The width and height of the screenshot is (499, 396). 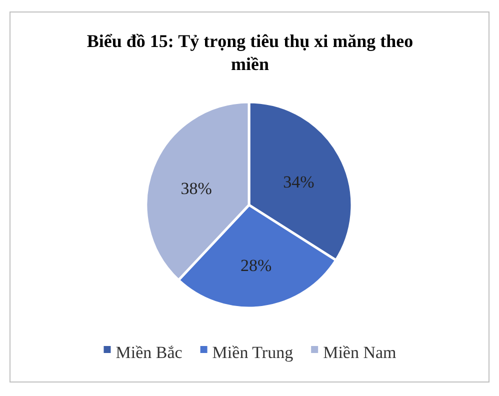 I want to click on legend-label: Miền Bắc, so click(x=149, y=352).